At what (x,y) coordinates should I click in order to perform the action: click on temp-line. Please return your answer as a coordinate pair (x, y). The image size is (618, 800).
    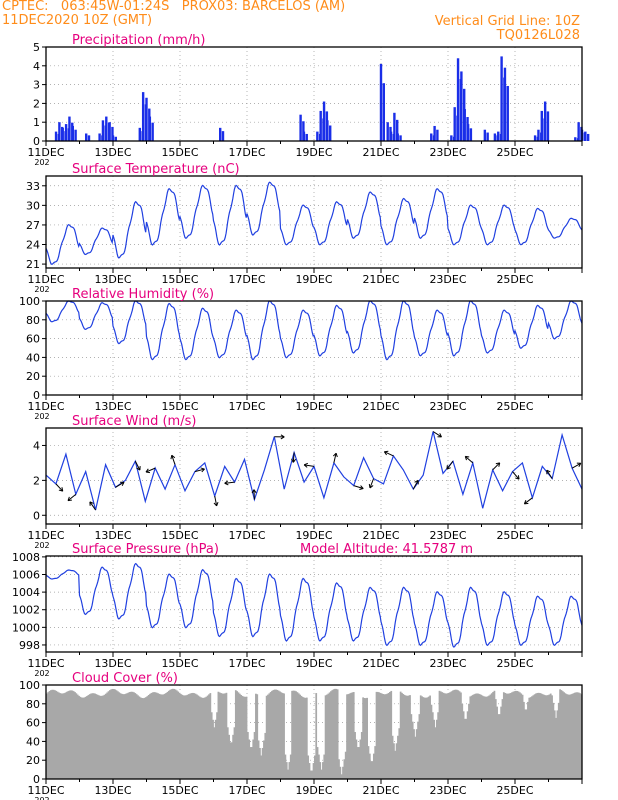
    Looking at the image, I should click on (314, 223).